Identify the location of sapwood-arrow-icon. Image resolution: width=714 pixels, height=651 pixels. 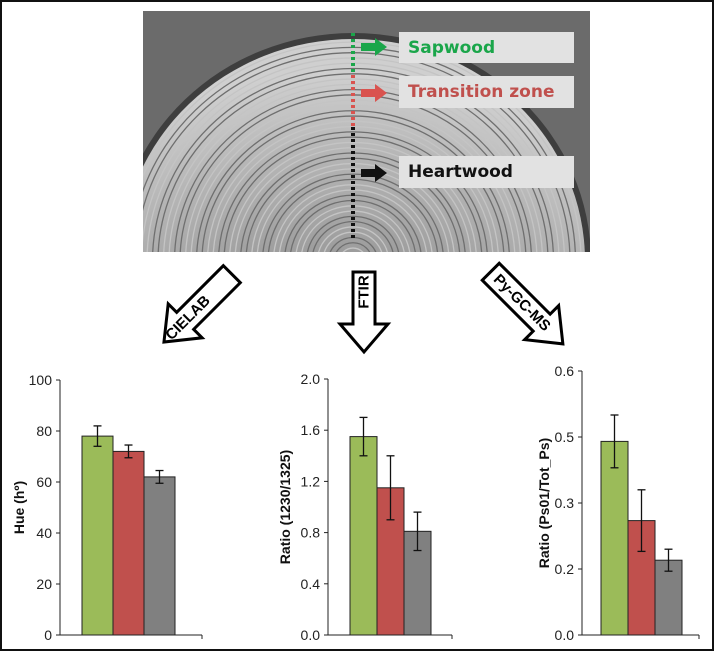
(374, 47).